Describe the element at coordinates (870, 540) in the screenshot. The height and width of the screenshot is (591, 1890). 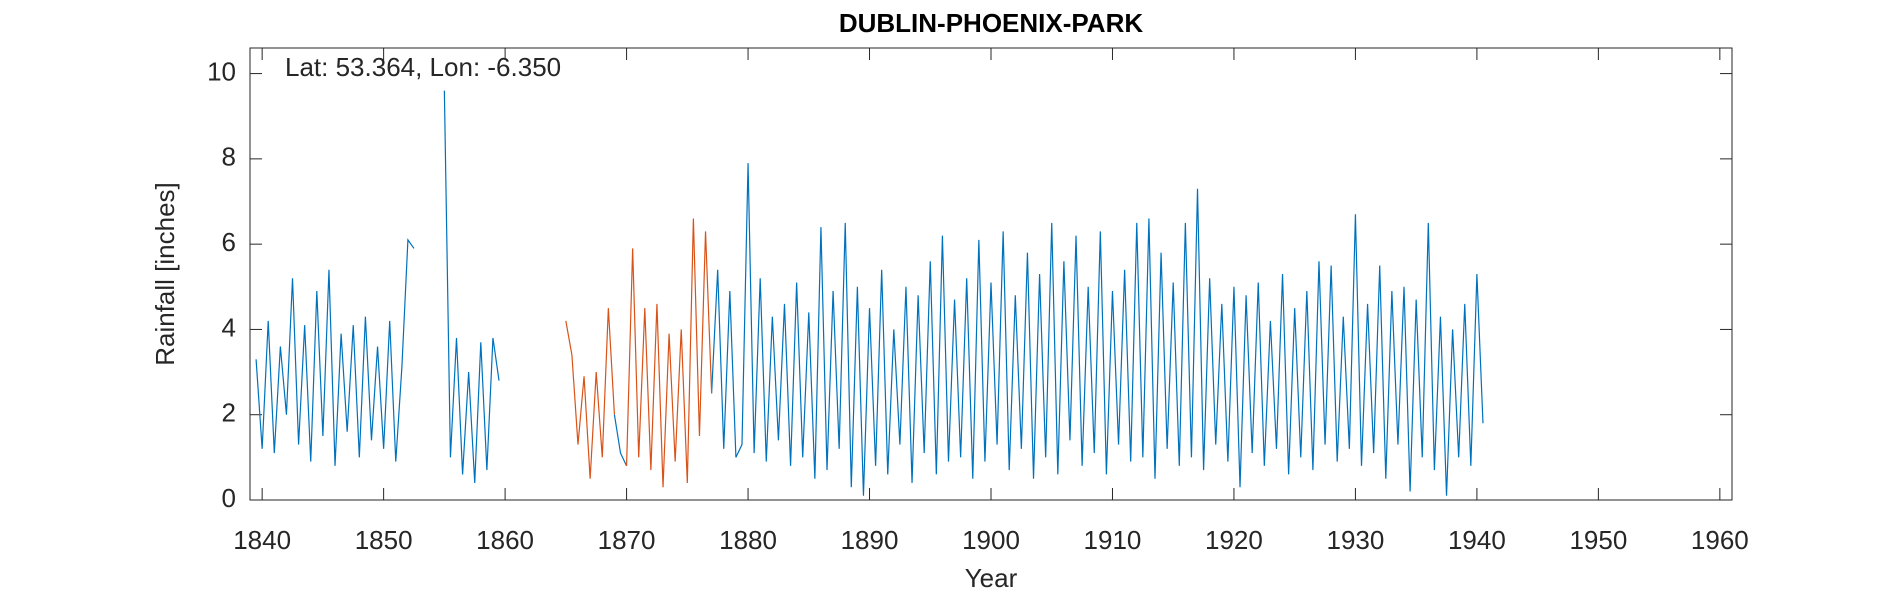
I see `x-tick-label: 1890` at that location.